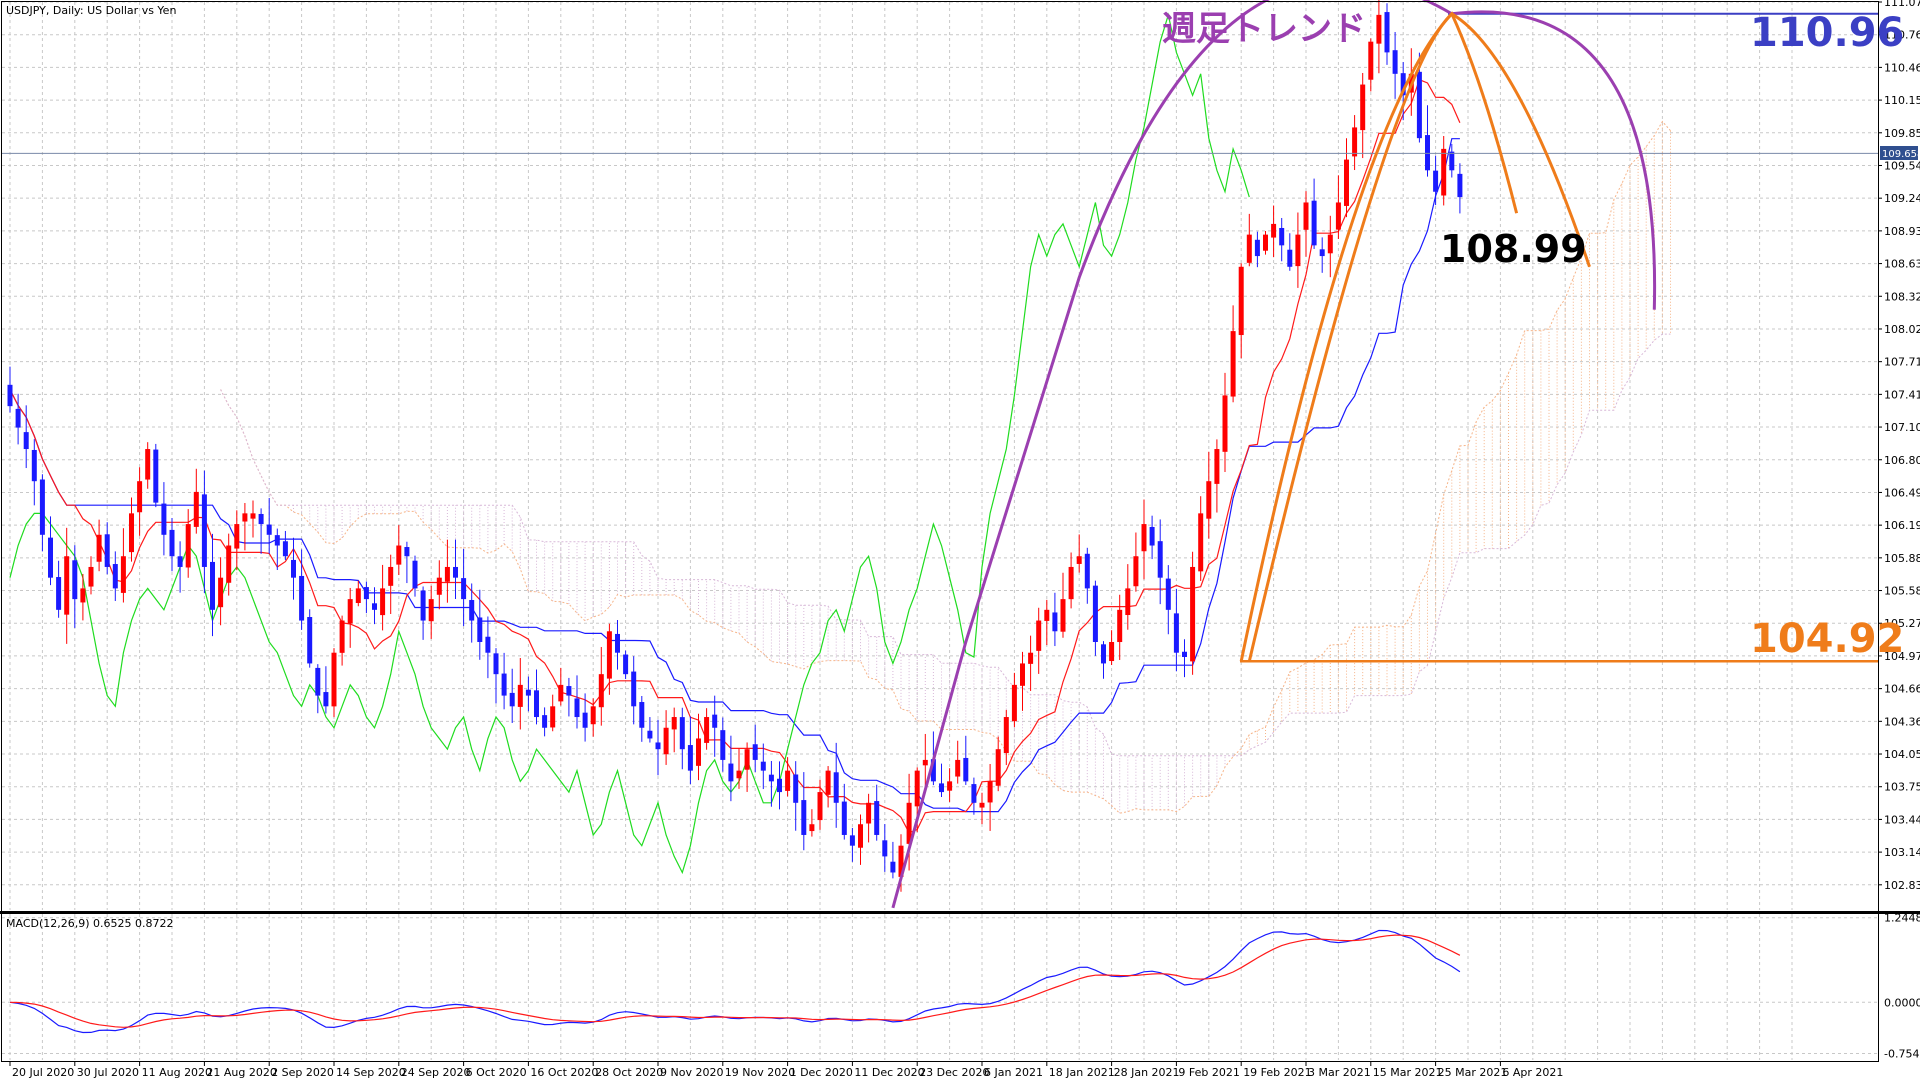 The width and height of the screenshot is (1920, 1084). I want to click on date-tick-label: 30 Jul 2020, so click(108, 1072).